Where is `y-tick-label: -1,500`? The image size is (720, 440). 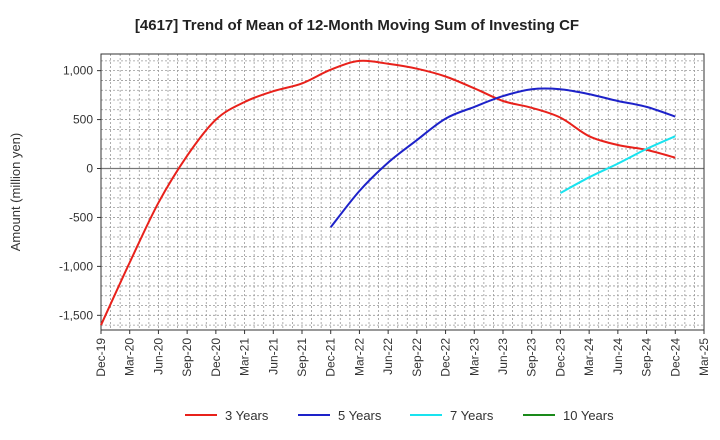 y-tick-label: -1,500 is located at coordinates (76, 315).